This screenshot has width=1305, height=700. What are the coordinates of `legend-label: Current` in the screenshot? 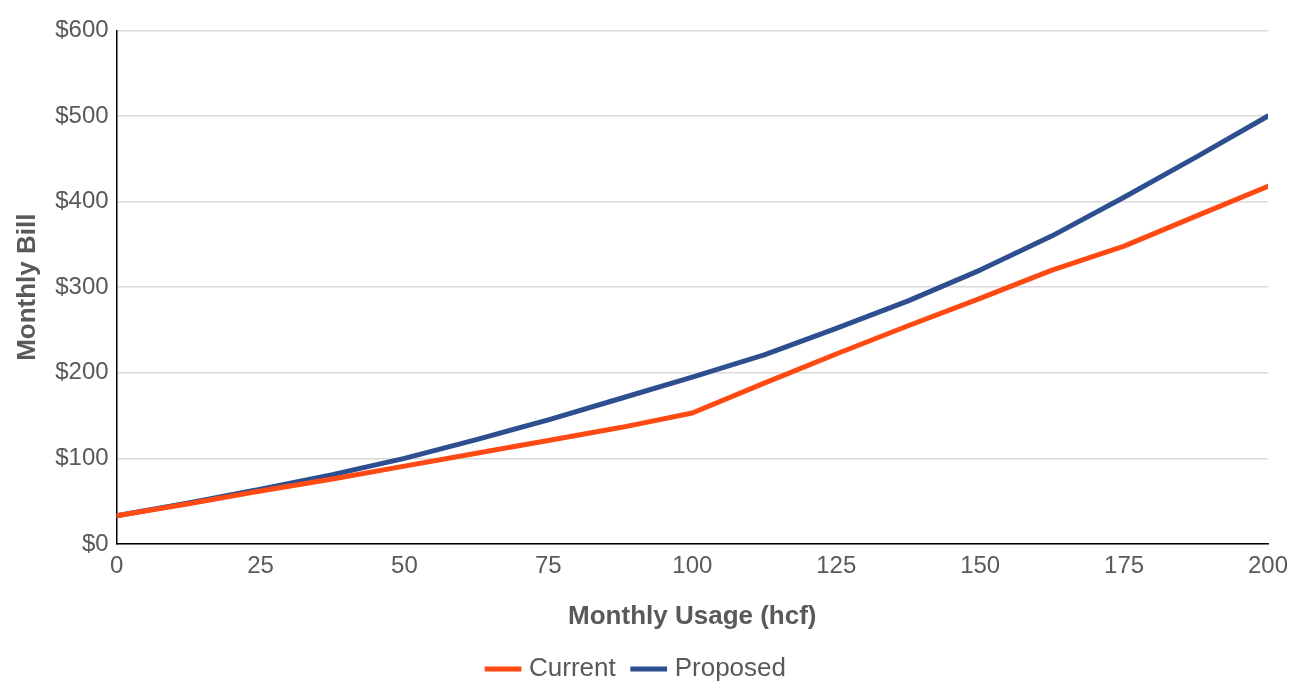 It's located at (573, 667).